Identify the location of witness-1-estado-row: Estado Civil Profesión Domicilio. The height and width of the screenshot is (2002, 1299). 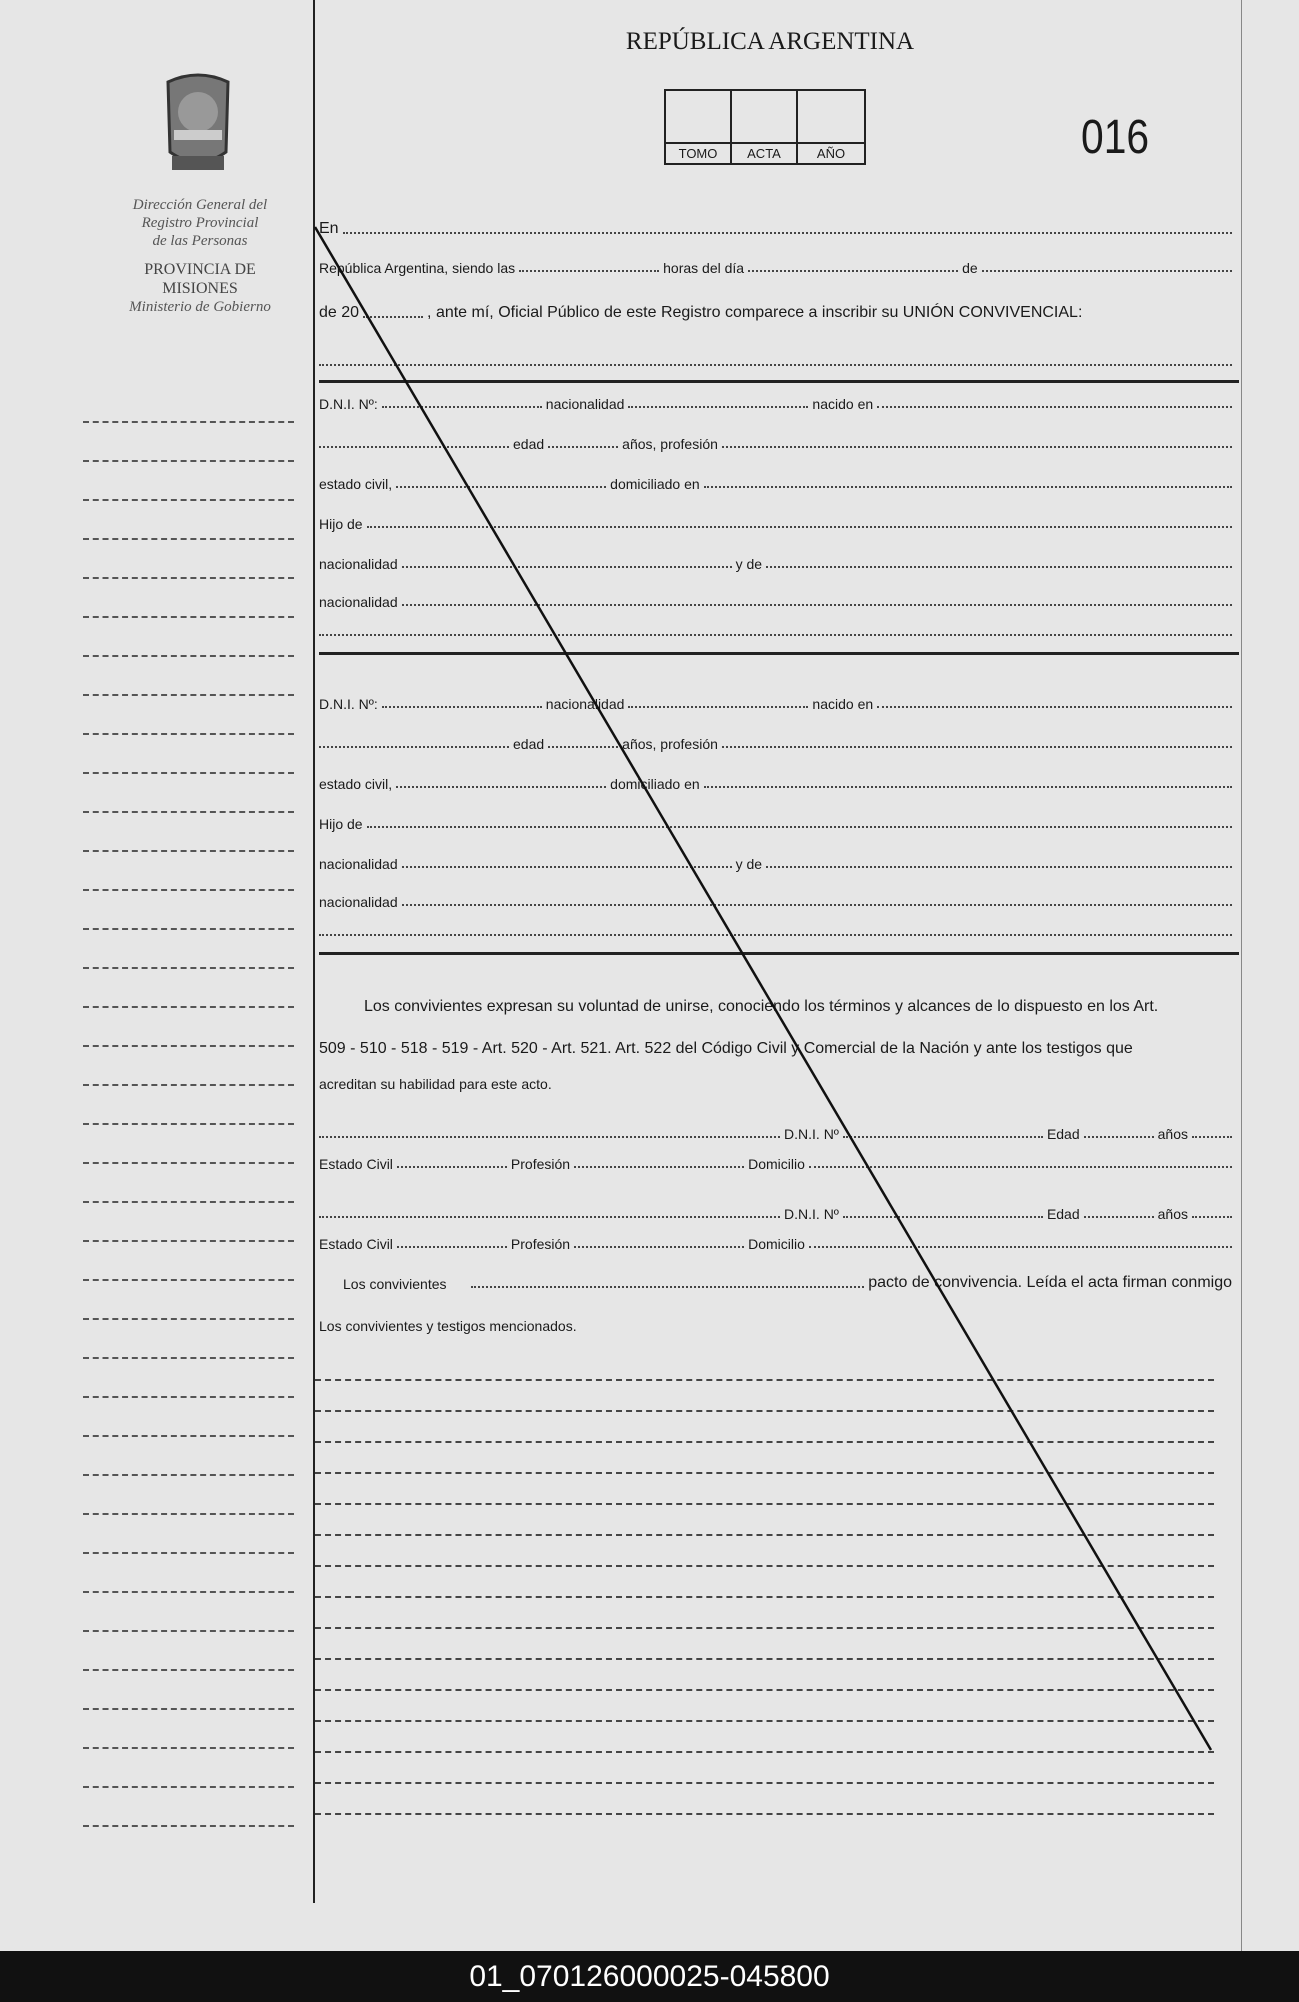
(775, 1164).